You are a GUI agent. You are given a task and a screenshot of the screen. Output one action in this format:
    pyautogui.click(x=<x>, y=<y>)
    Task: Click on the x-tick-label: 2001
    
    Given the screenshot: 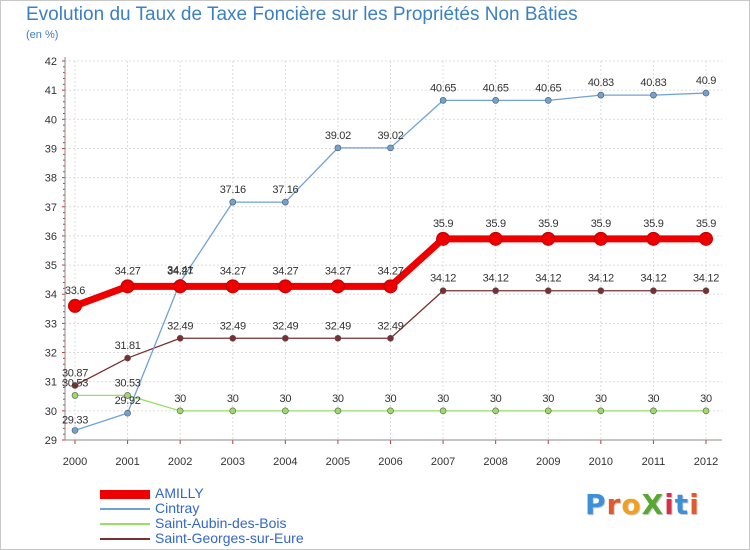 What is the action you would take?
    pyautogui.click(x=127, y=462)
    